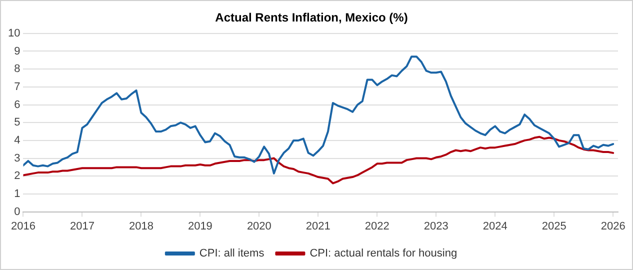  What do you see at coordinates (17, 140) in the screenshot?
I see `y-tick-label: 4` at bounding box center [17, 140].